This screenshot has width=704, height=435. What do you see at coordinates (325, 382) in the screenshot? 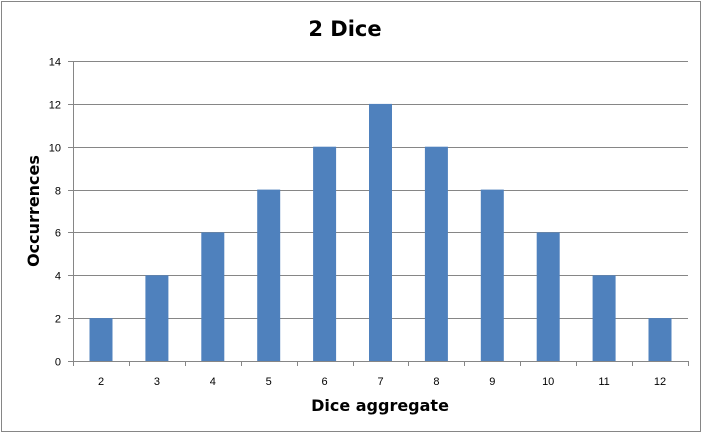
I see `x-tick-label: 6` at bounding box center [325, 382].